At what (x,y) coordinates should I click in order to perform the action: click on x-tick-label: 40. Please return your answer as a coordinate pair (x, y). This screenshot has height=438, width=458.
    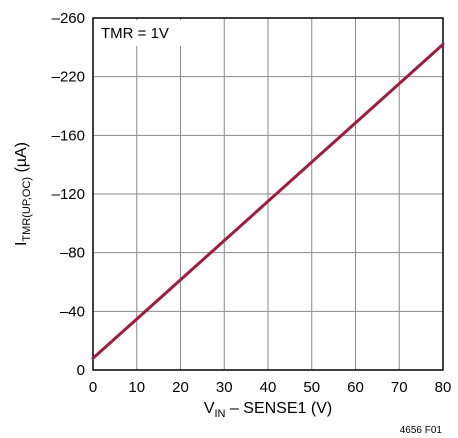
    Looking at the image, I should click on (268, 387).